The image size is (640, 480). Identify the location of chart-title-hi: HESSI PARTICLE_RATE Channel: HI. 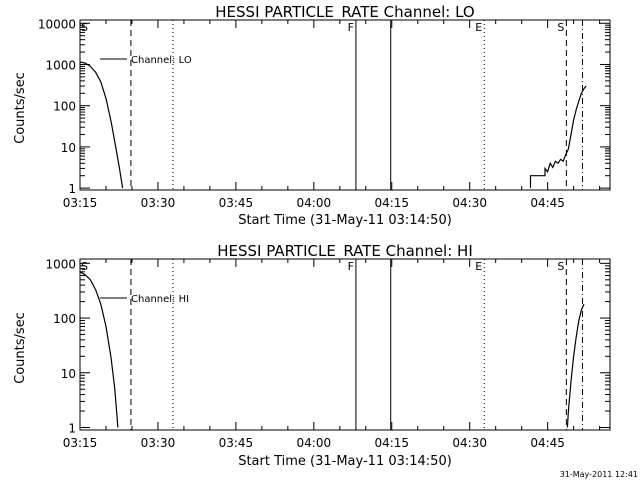
(345, 251).